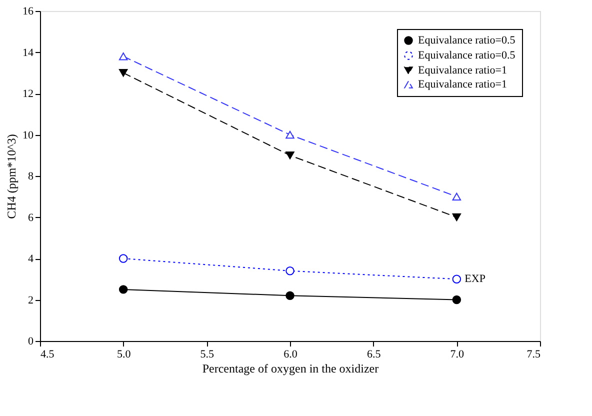 Image resolution: width=592 pixels, height=416 pixels. What do you see at coordinates (28, 12) in the screenshot?
I see `y-tick-label: 16` at bounding box center [28, 12].